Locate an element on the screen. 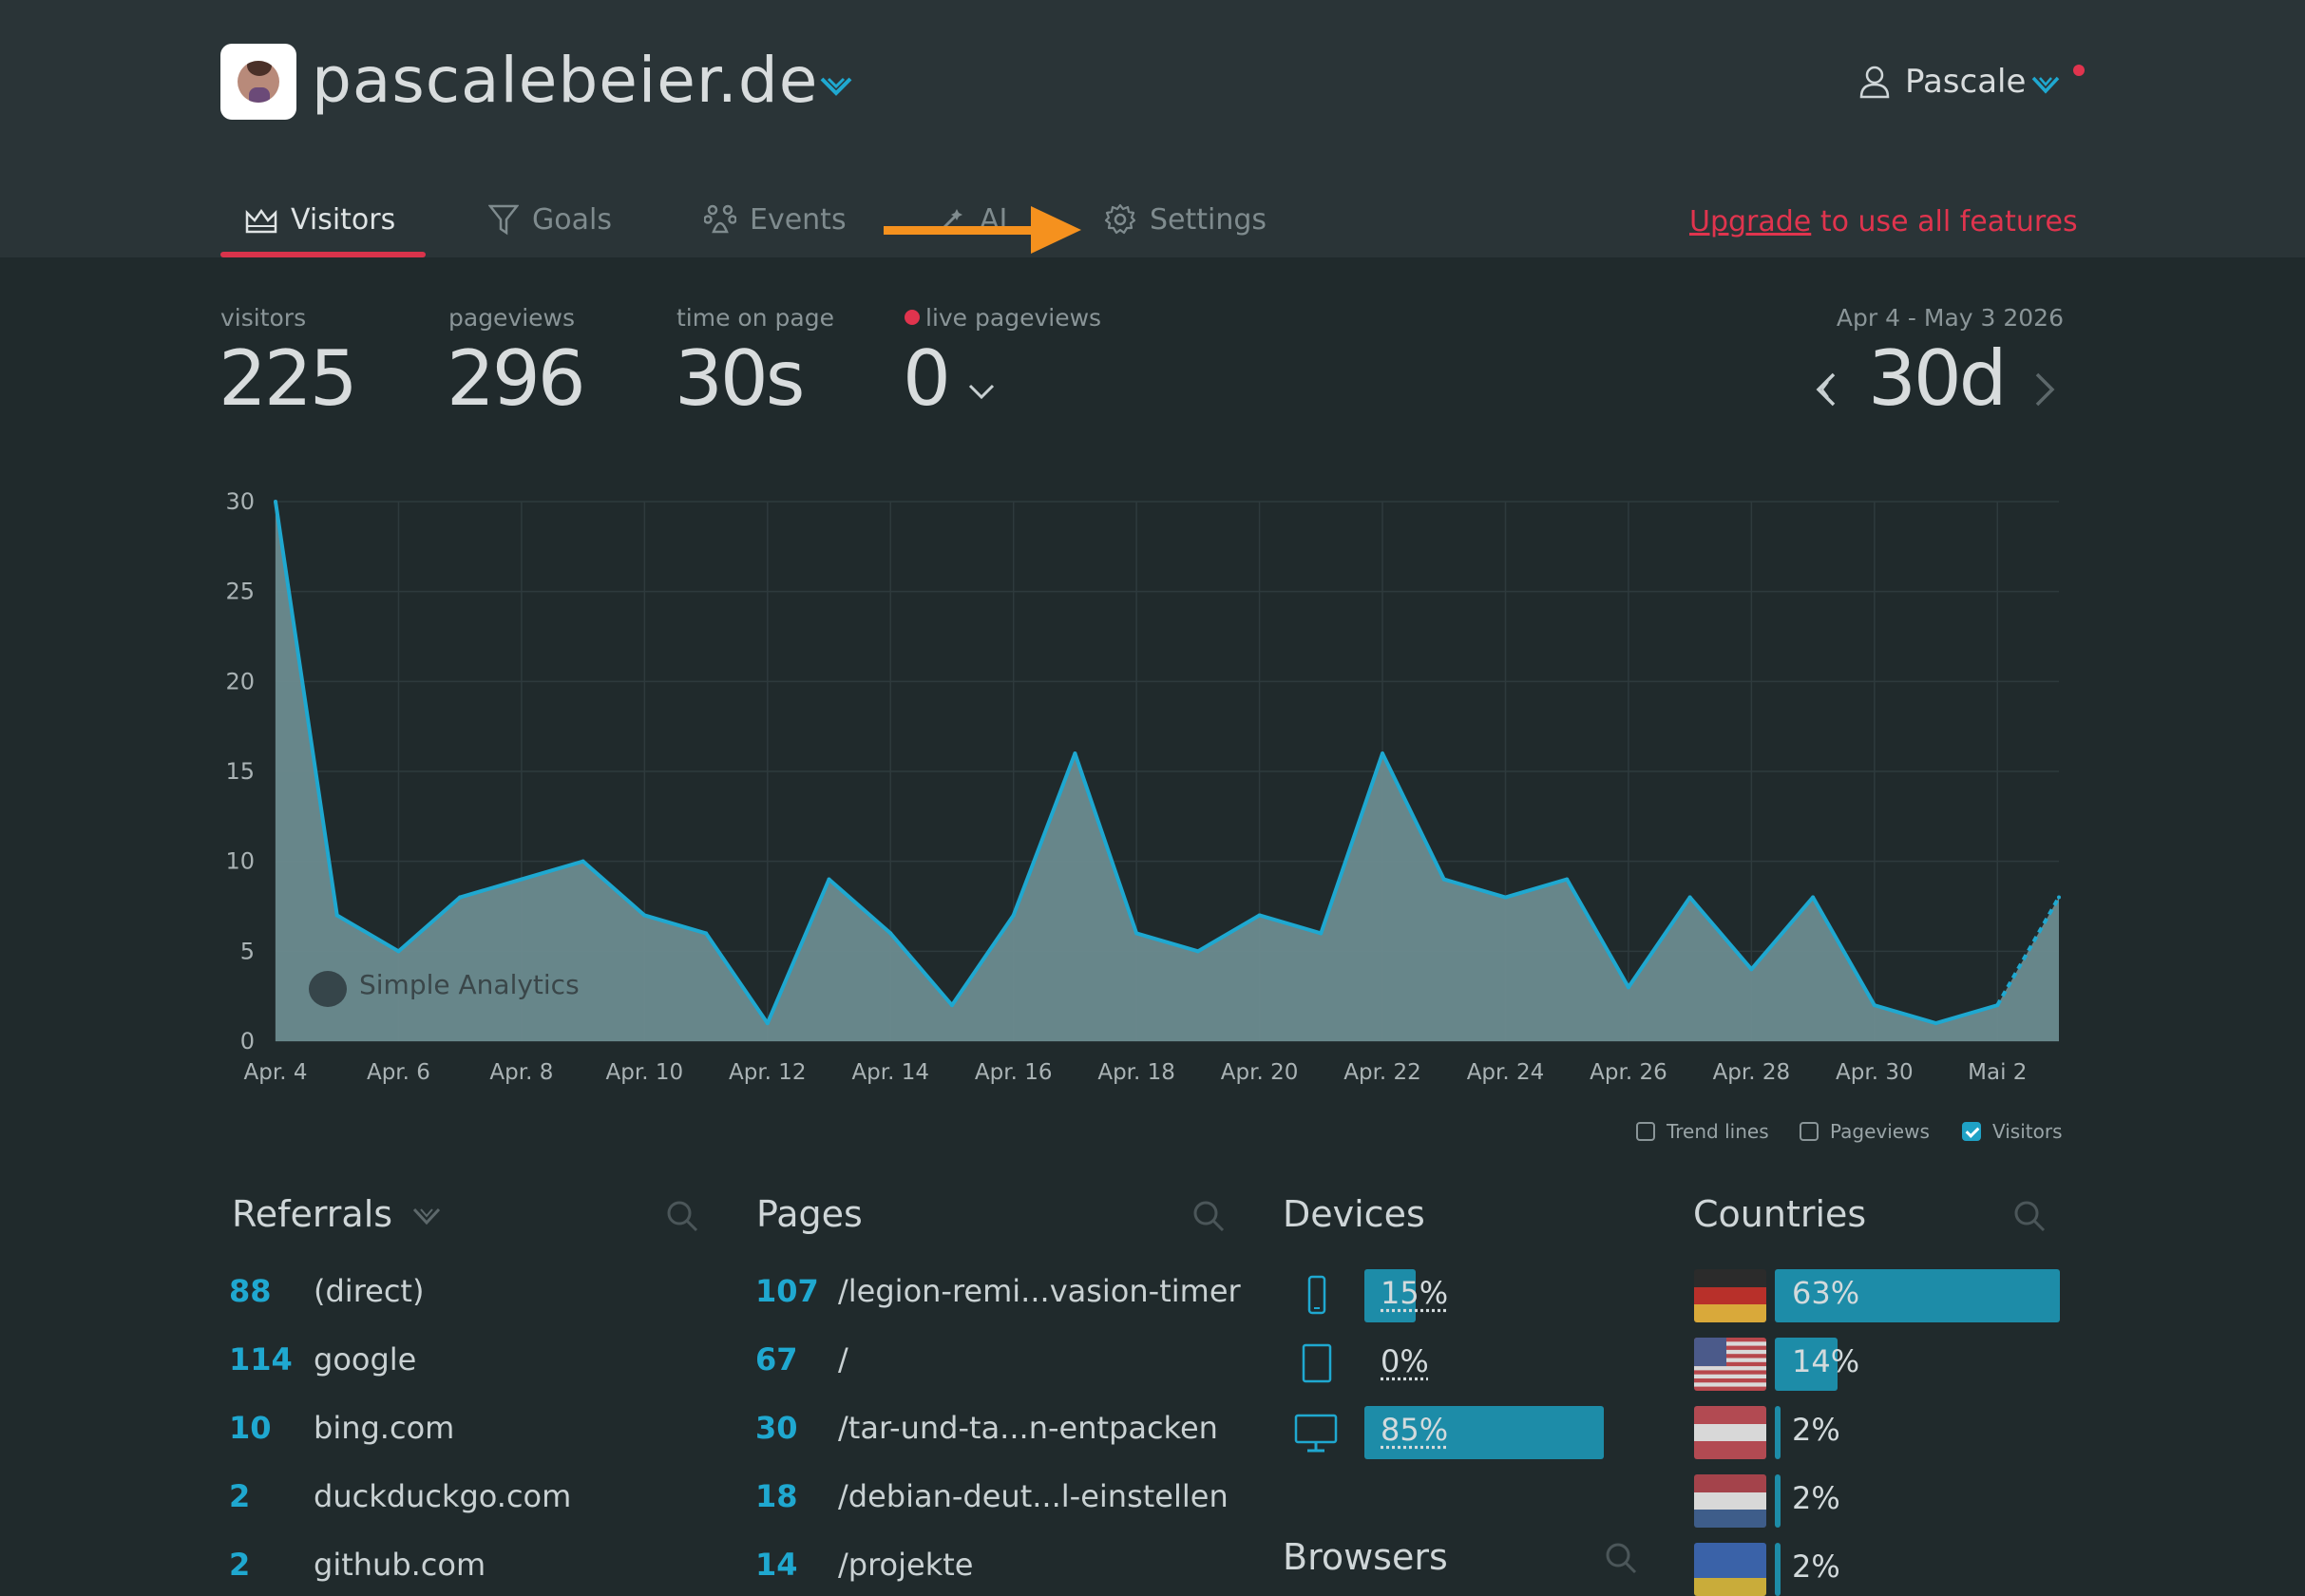  desktop-icon is located at coordinates (1316, 1434).